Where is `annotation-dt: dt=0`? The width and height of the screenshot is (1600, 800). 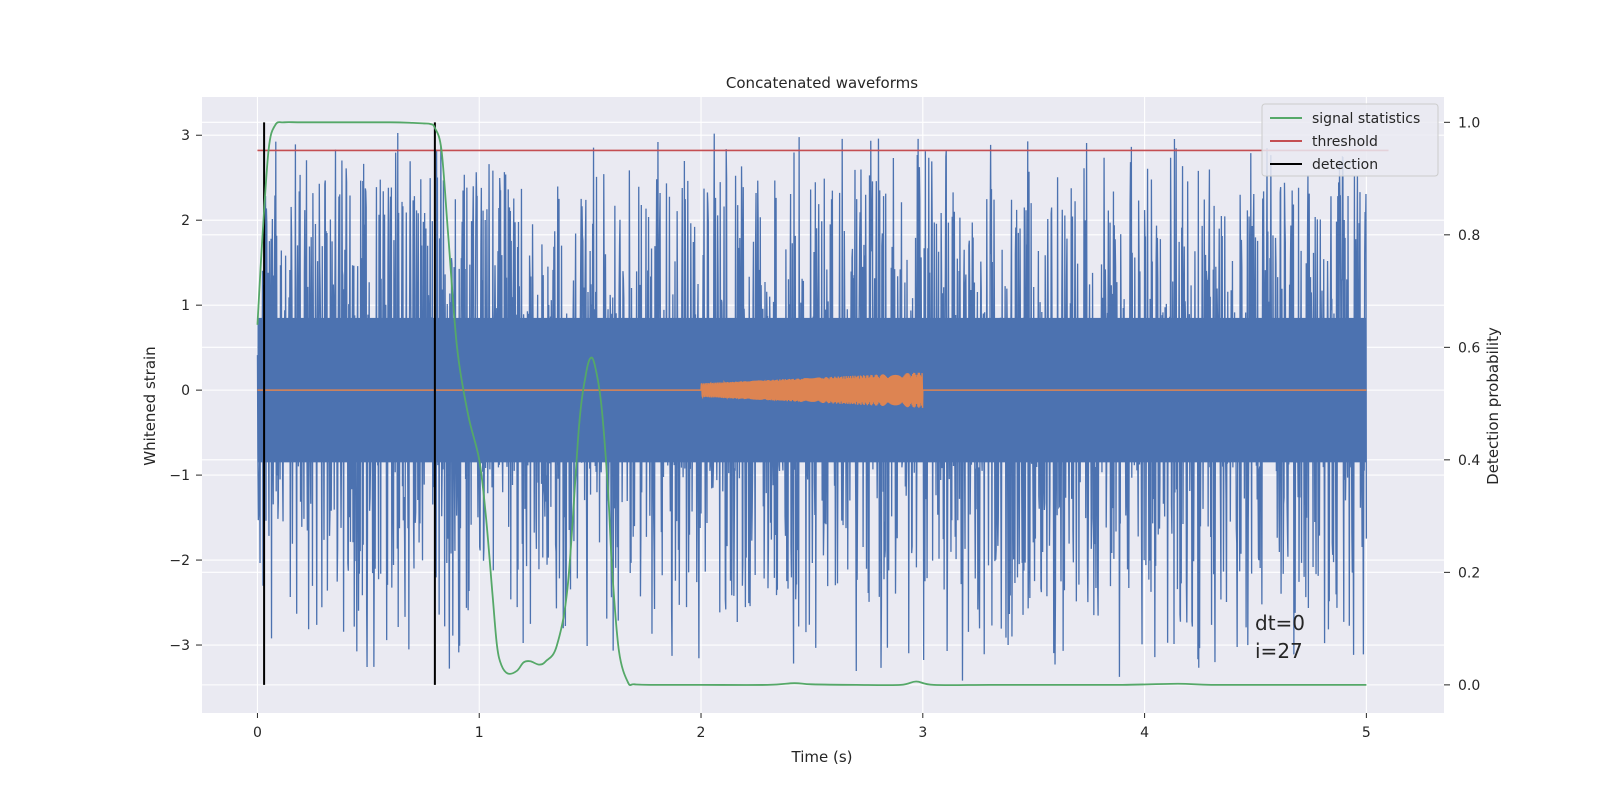
annotation-dt: dt=0 is located at coordinates (1280, 623).